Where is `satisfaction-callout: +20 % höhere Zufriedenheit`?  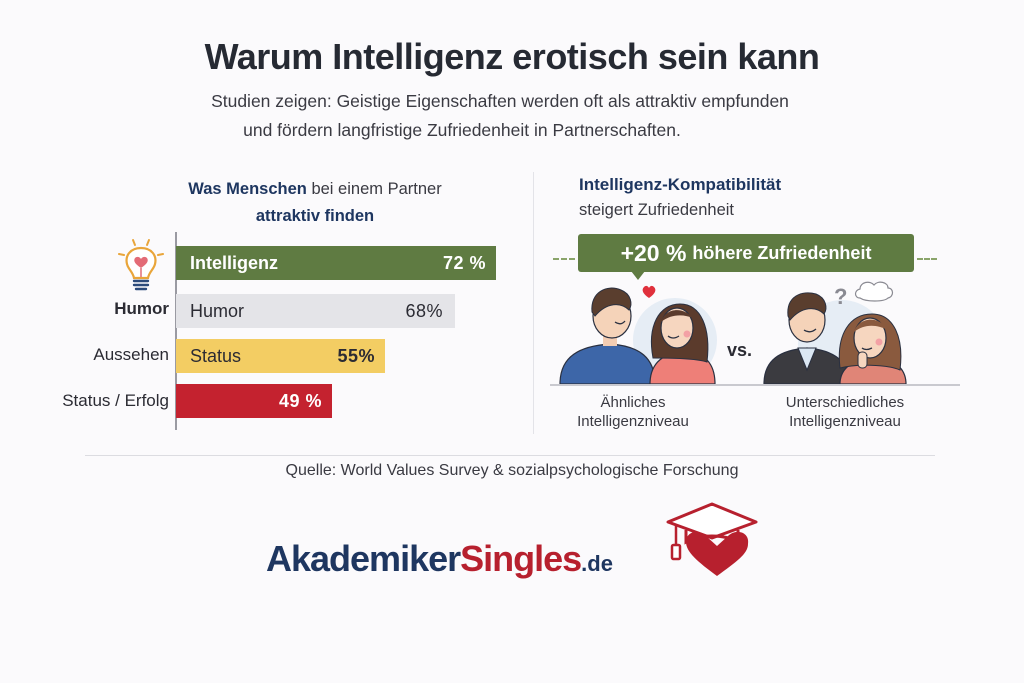 satisfaction-callout: +20 % höhere Zufriedenheit is located at coordinates (746, 253).